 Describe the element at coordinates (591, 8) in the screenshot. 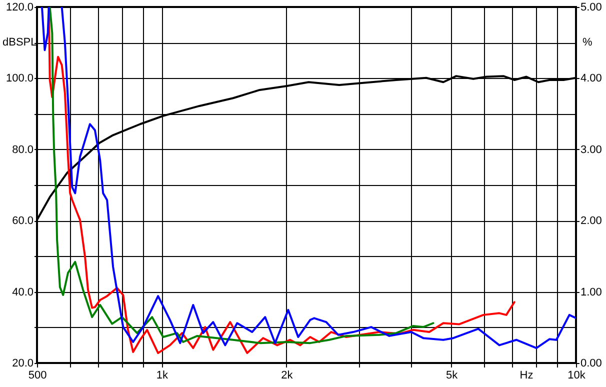

I see `y2-tick-label: 5.00` at that location.